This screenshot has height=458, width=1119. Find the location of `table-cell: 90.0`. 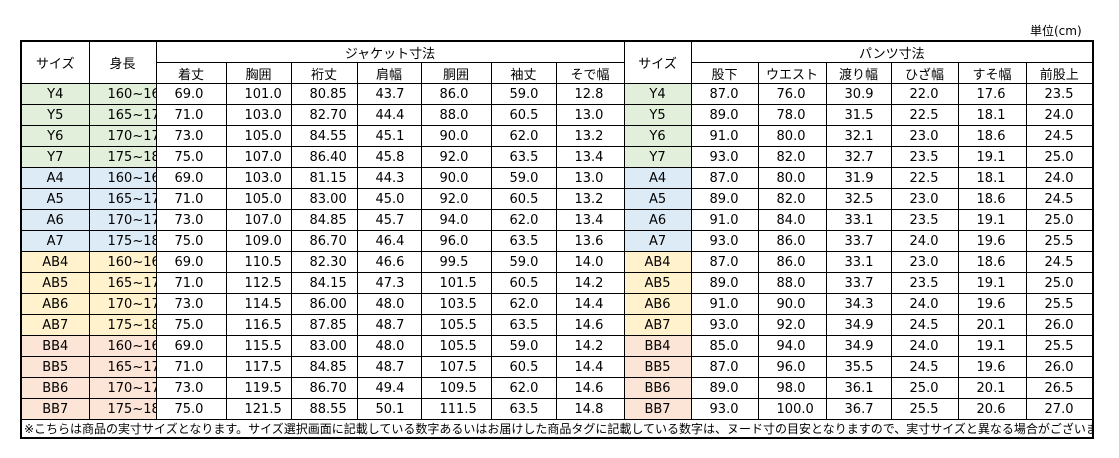

table-cell: 90.0 is located at coordinates (456, 136).